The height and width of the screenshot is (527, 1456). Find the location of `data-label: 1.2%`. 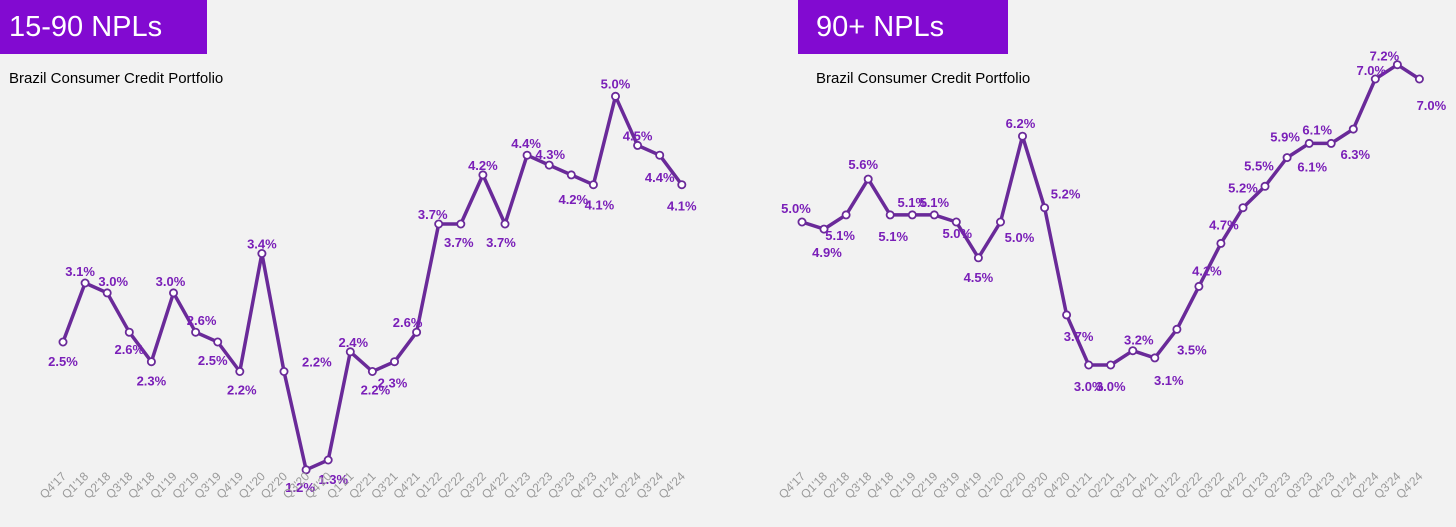

data-label: 1.2% is located at coordinates (300, 487).